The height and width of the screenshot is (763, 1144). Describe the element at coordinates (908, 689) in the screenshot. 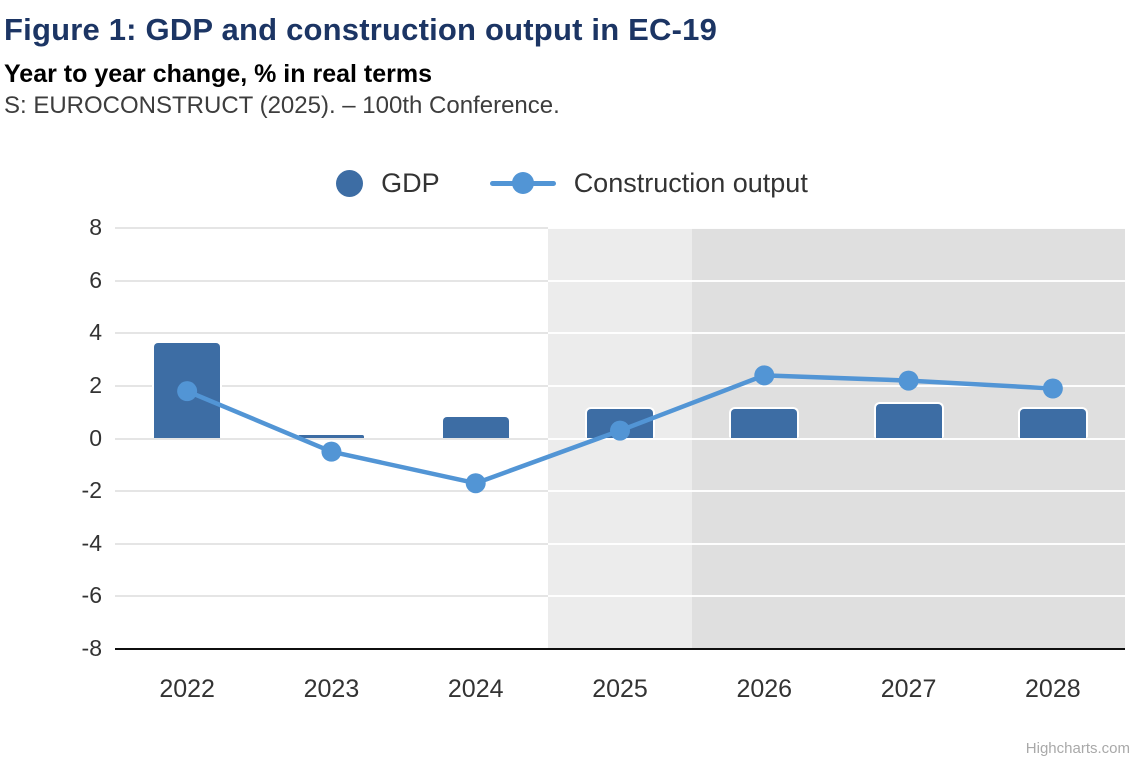

I see `x-axis-label: 2027` at that location.